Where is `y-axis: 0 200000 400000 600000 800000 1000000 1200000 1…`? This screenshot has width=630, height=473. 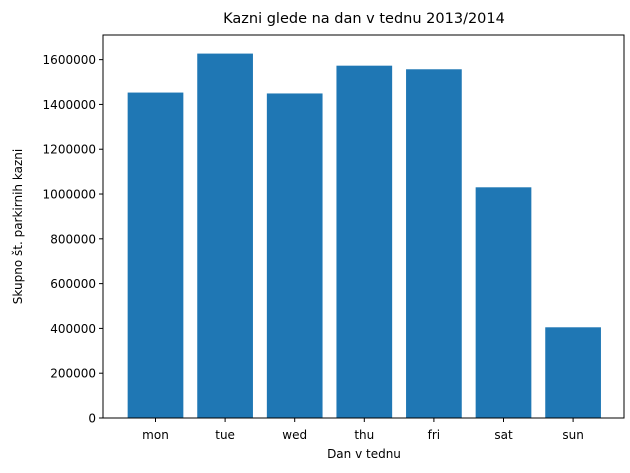 y-axis: 0 200000 400000 600000 800000 1000000 1200000 1… is located at coordinates (73, 239).